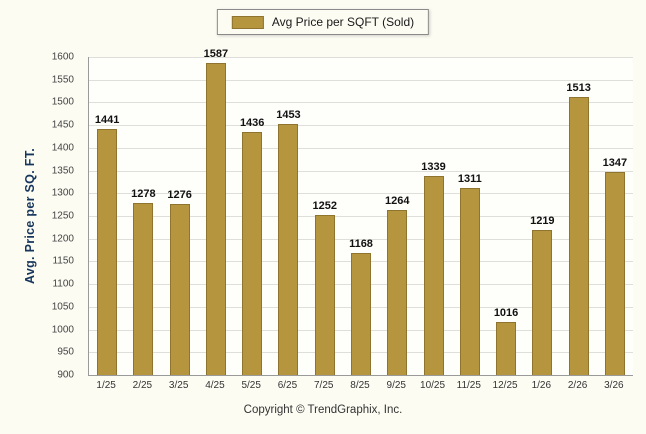 The height and width of the screenshot is (434, 646). Describe the element at coordinates (251, 385) in the screenshot. I see `x-tick-label: 5/25` at that location.